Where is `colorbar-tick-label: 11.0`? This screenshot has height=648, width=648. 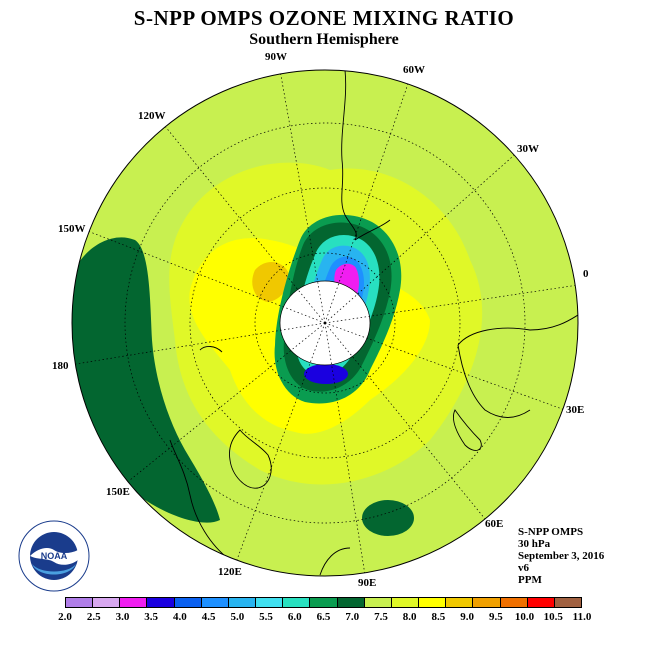
colorbar-tick-label: 11.0 is located at coordinates (582, 617).